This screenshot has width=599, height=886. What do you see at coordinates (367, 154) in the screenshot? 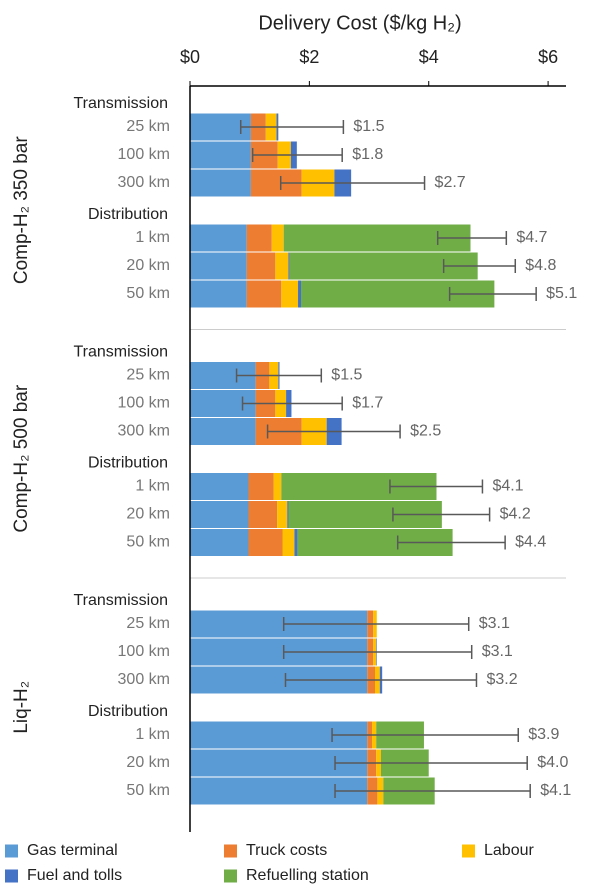
I see `value-label: $1.8` at bounding box center [367, 154].